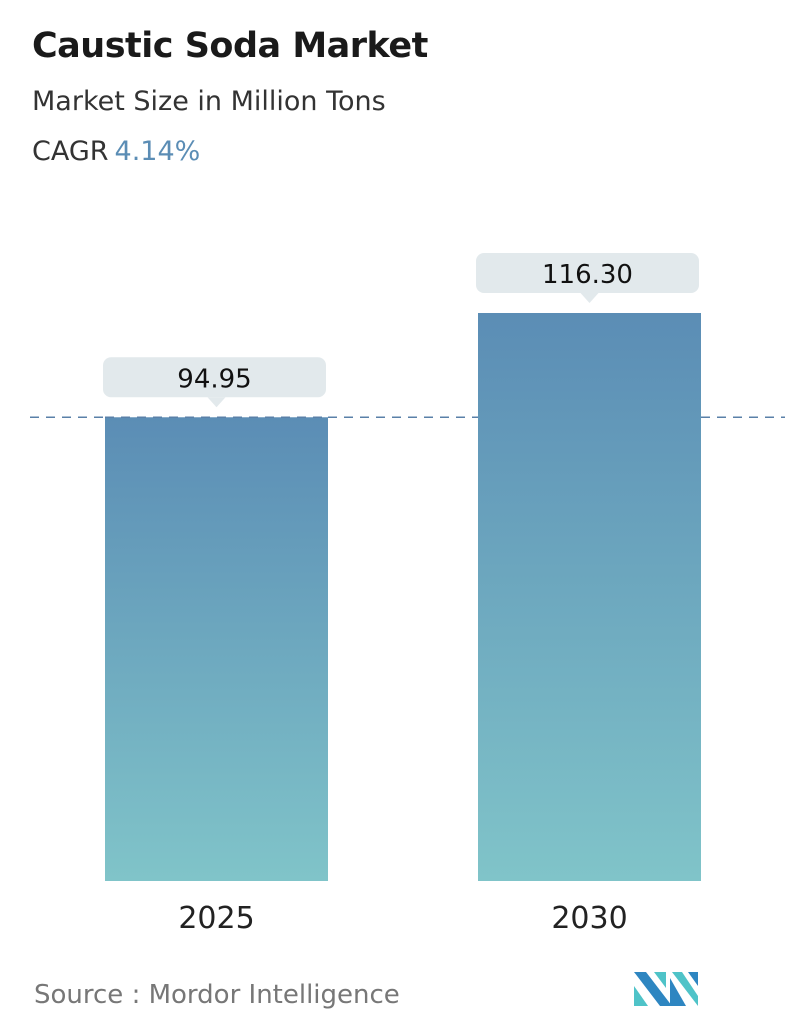  What do you see at coordinates (666, 989) in the screenshot?
I see `mordor-intelligence-logo` at bounding box center [666, 989].